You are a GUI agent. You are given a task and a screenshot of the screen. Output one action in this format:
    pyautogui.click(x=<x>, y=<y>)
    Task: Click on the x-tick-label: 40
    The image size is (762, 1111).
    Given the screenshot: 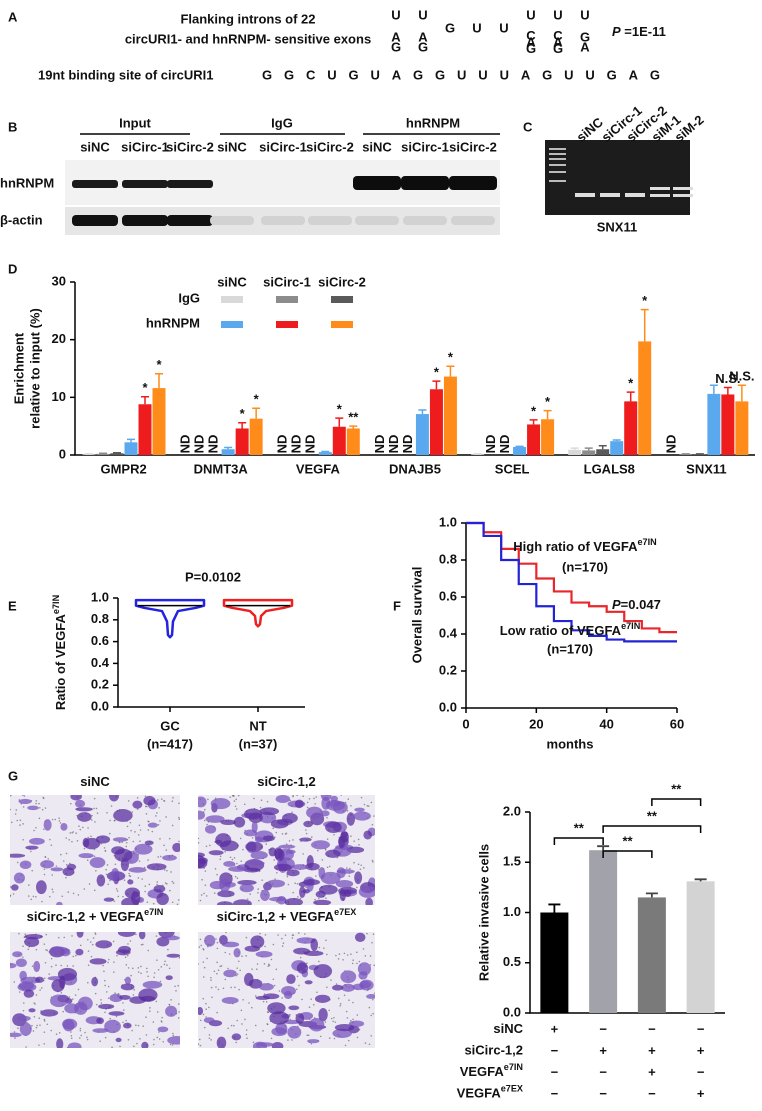 What is the action you would take?
    pyautogui.click(x=606, y=723)
    